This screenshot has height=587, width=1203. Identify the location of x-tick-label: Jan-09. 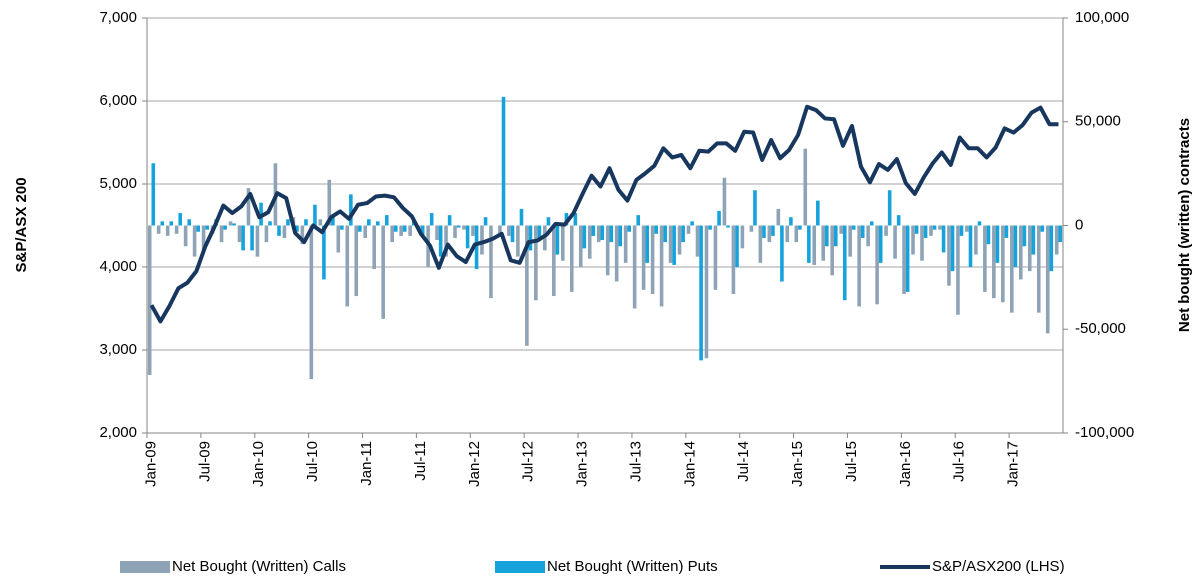
(150, 464).